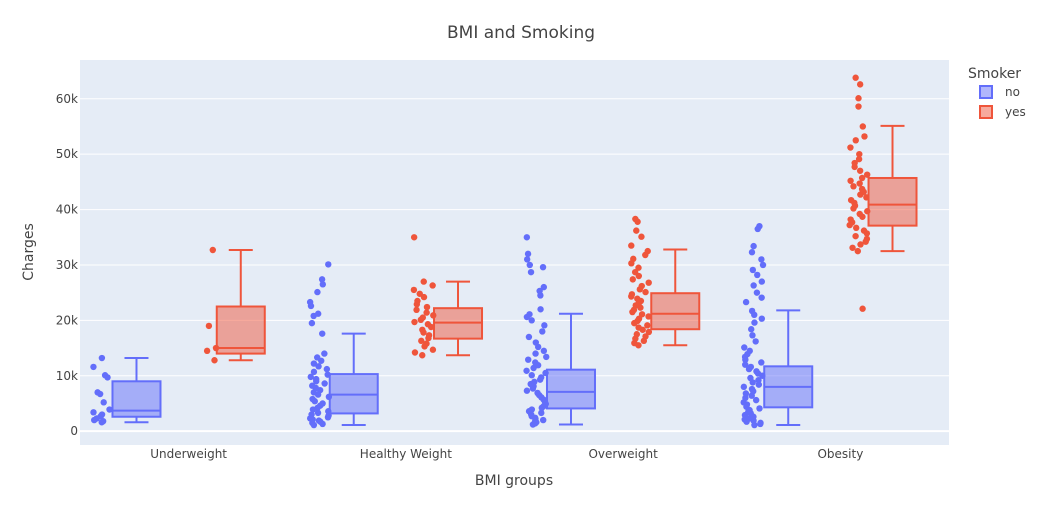 This screenshot has height=525, width=1043. Describe the element at coordinates (514, 481) in the screenshot. I see `x-axis-label: BMI groups` at that location.